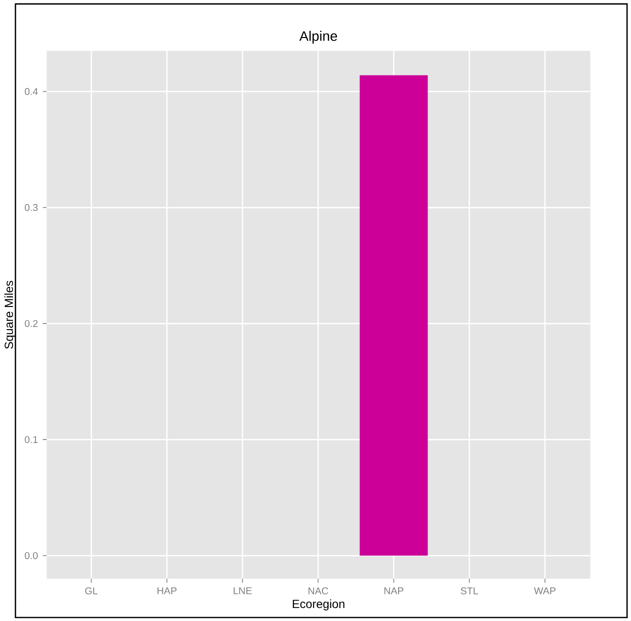 This screenshot has width=631, height=621. What do you see at coordinates (31, 91) in the screenshot?
I see `y-tick-label: 0.4` at bounding box center [31, 91].